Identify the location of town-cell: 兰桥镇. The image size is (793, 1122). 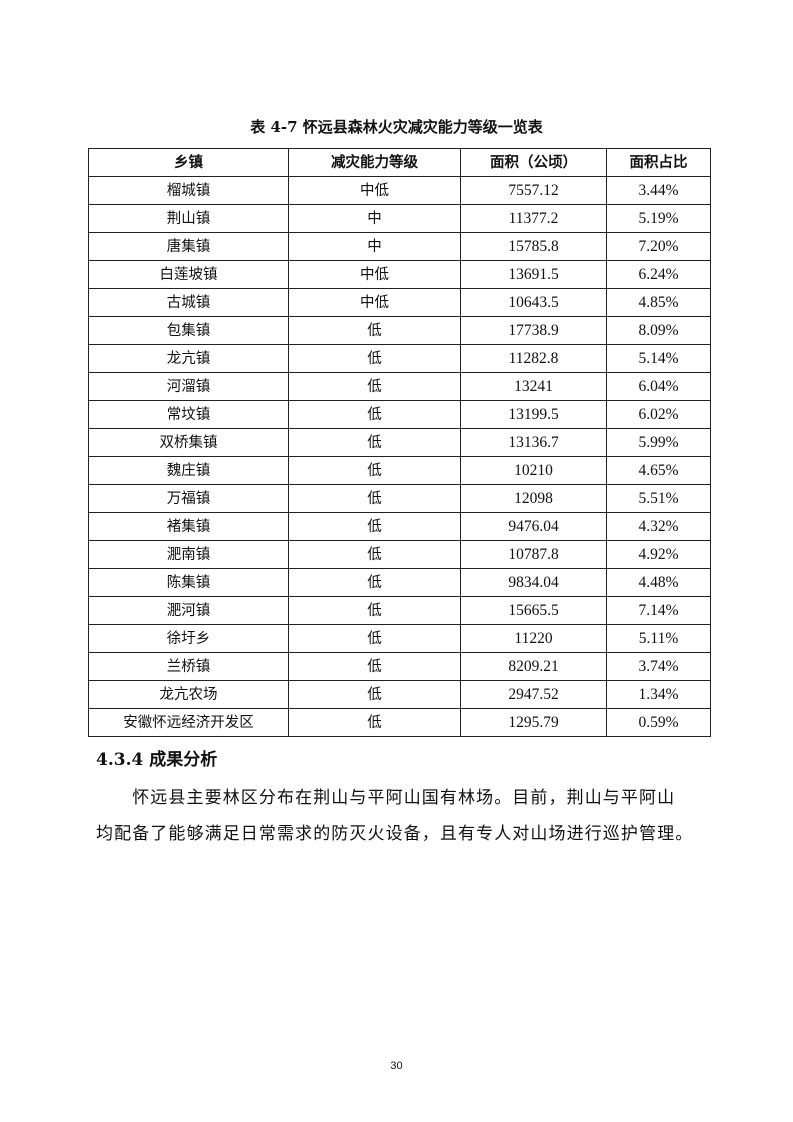
(188, 666).